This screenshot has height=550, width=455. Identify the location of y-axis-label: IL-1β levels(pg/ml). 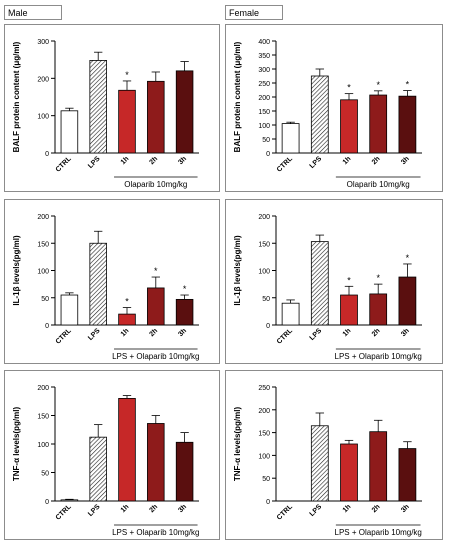
(237, 270).